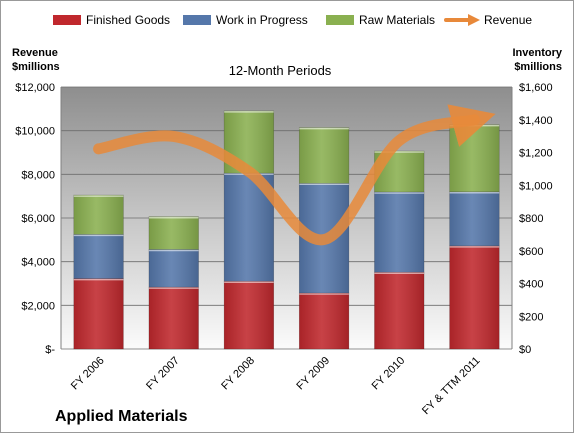 Image resolution: width=574 pixels, height=433 pixels. I want to click on right-tick-label: $800, so click(531, 219).